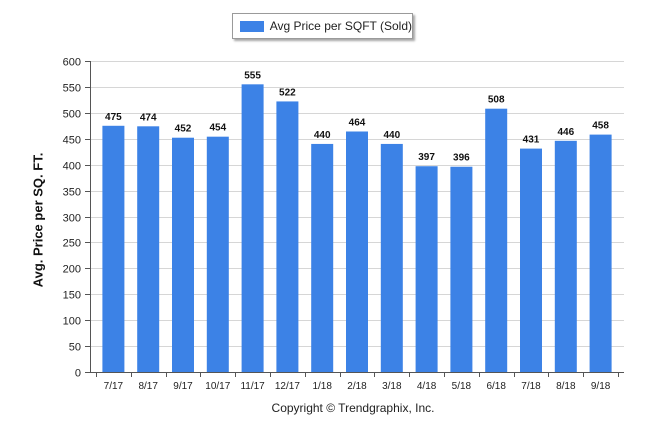 This screenshot has height=434, width=646. I want to click on y-tick-label: 600, so click(72, 63).